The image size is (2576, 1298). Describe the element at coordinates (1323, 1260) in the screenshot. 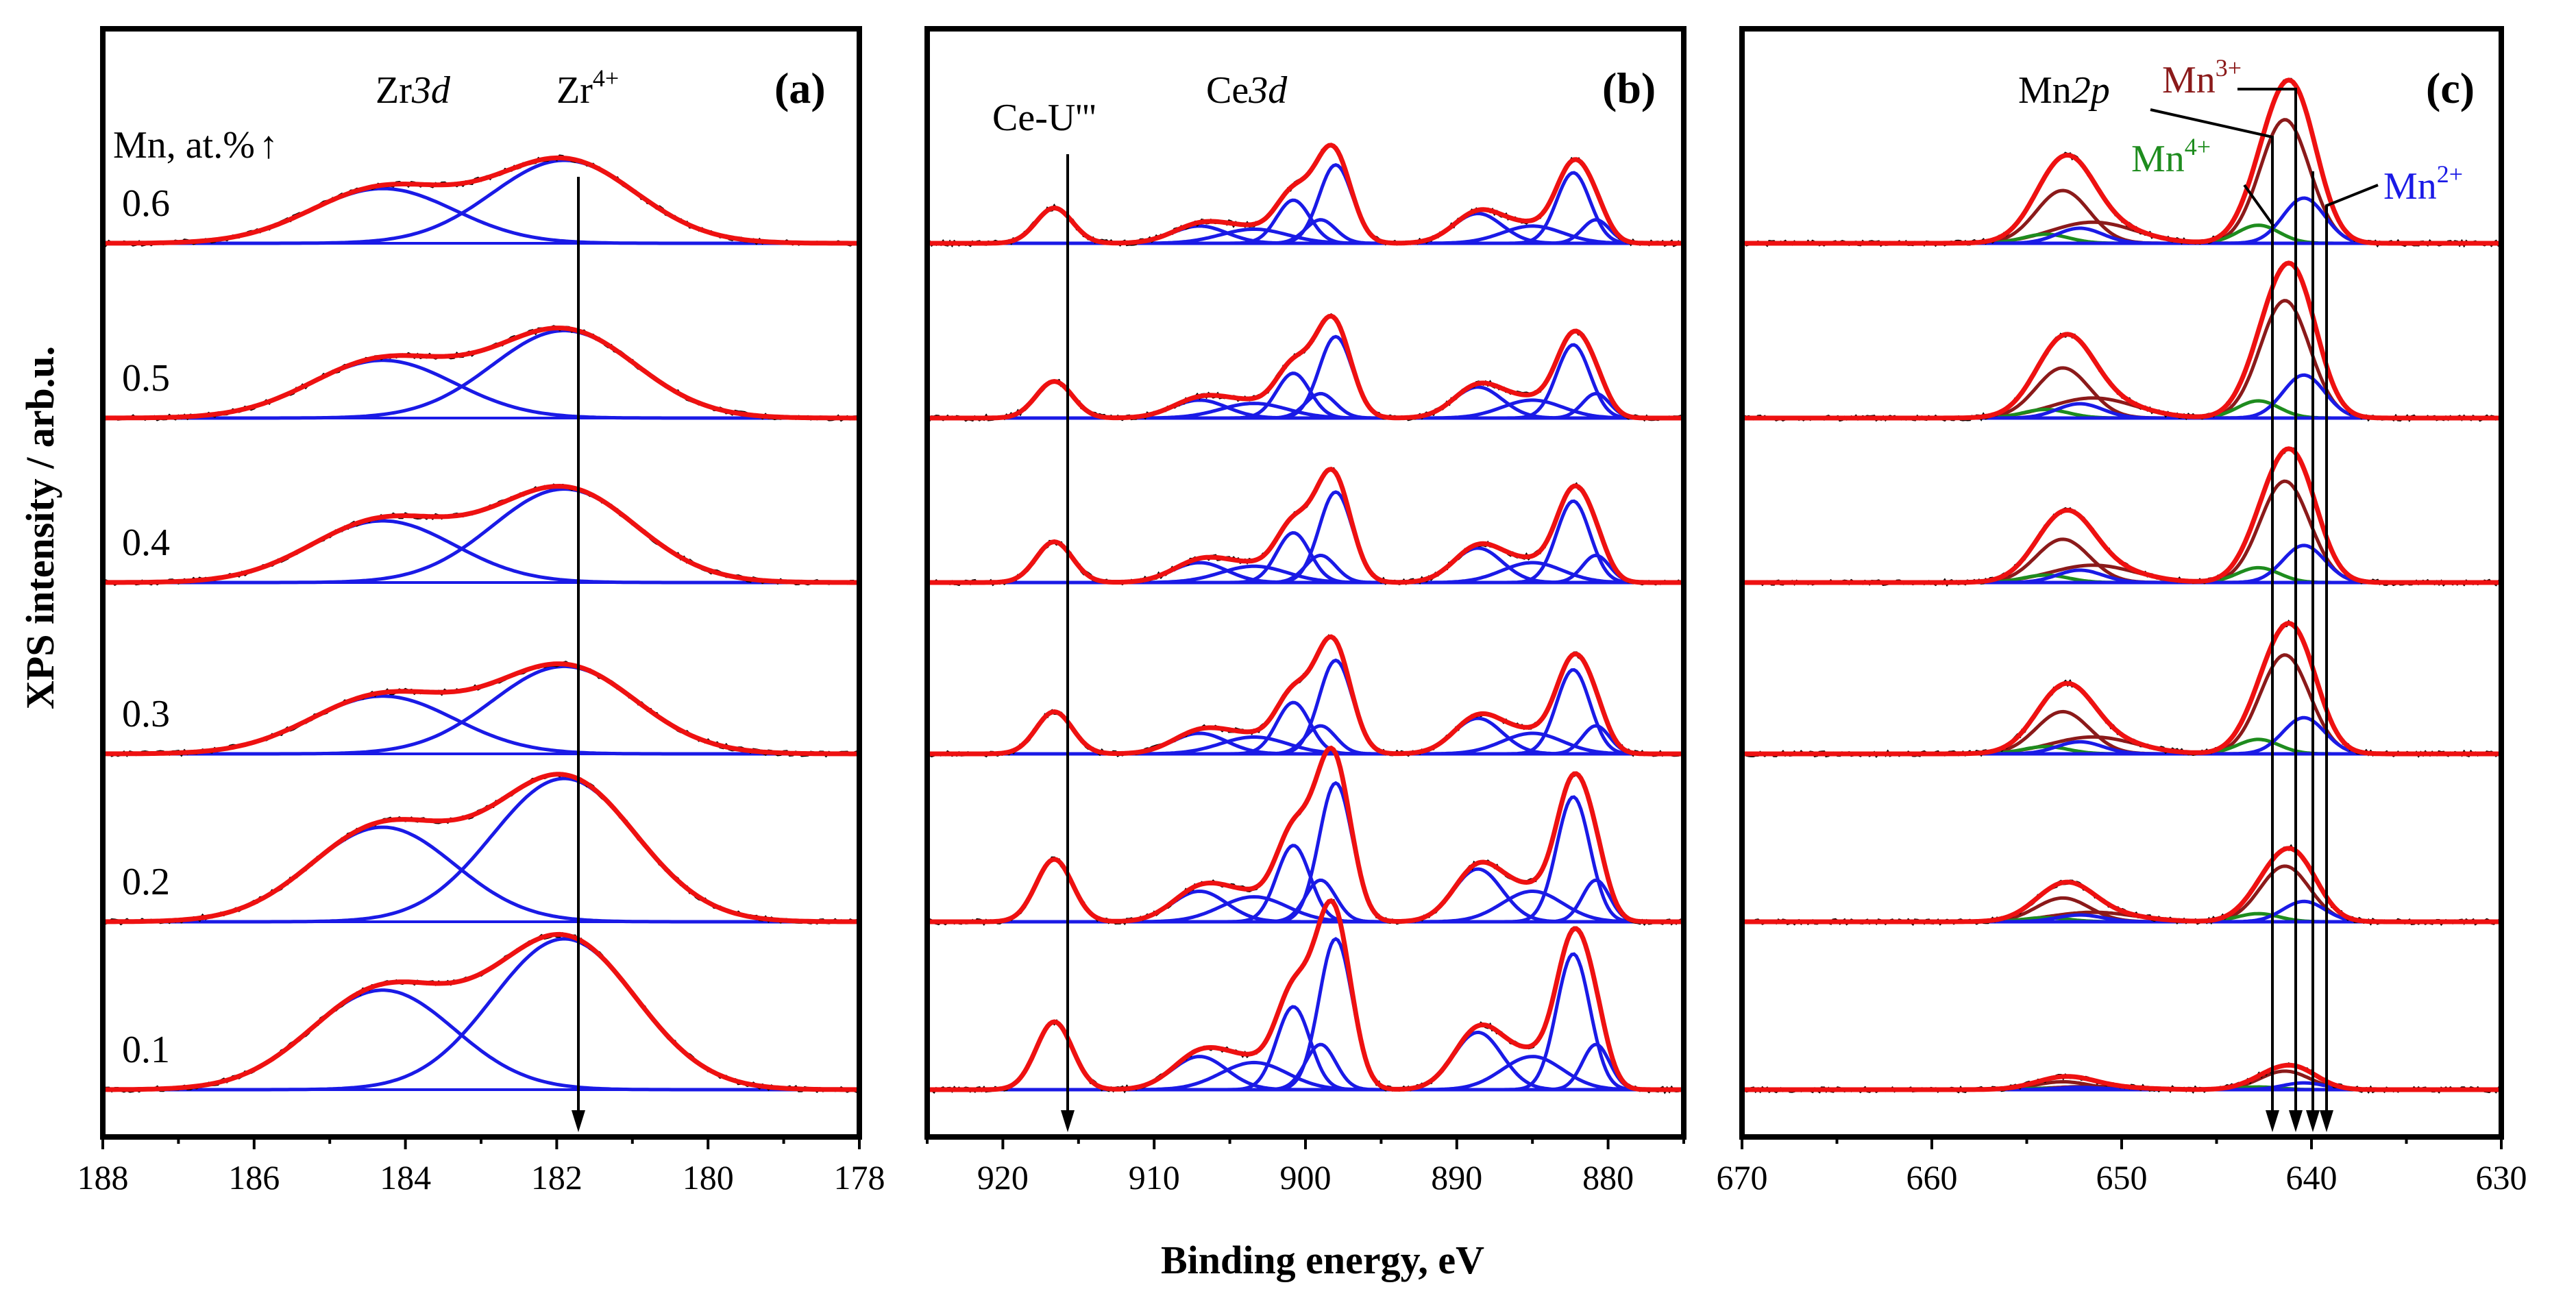

I see `x-axis-title: Binding energy, eV` at that location.